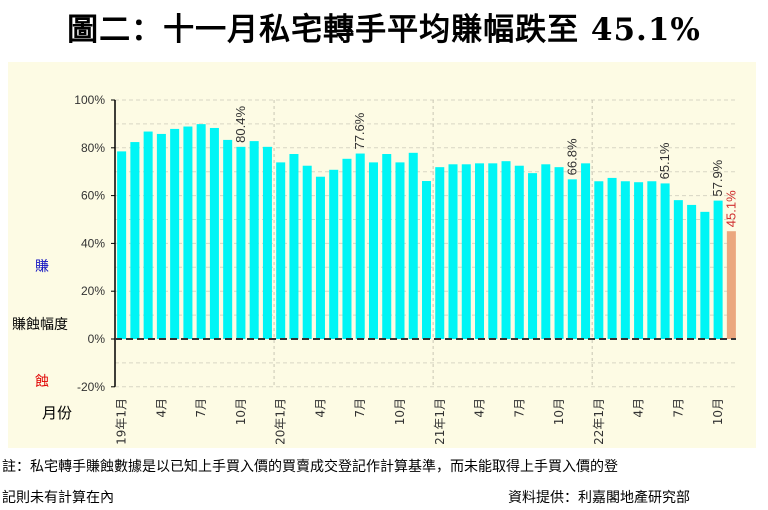  Describe the element at coordinates (281, 421) in the screenshot. I see `x-tick-label: 20年1月` at that location.